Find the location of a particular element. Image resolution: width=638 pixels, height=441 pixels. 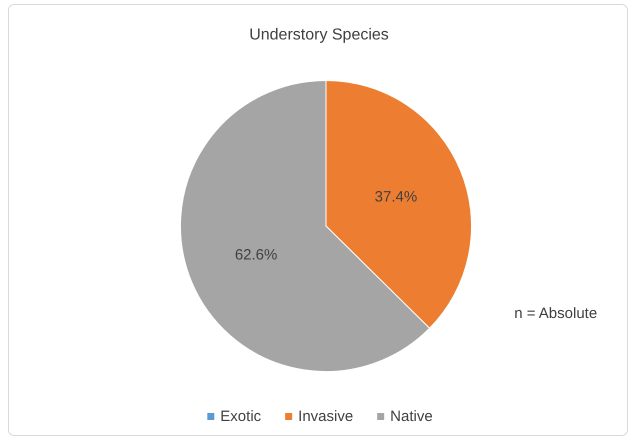

text: n = Absolute is located at coordinates (556, 313).